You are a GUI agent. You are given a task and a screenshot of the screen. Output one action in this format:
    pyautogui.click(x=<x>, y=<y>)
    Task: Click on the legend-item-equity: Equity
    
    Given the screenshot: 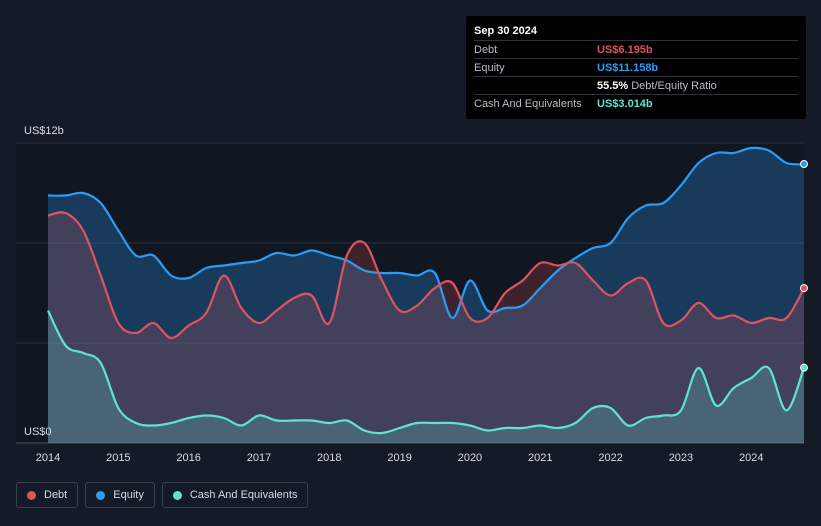 What is the action you would take?
    pyautogui.click(x=120, y=495)
    